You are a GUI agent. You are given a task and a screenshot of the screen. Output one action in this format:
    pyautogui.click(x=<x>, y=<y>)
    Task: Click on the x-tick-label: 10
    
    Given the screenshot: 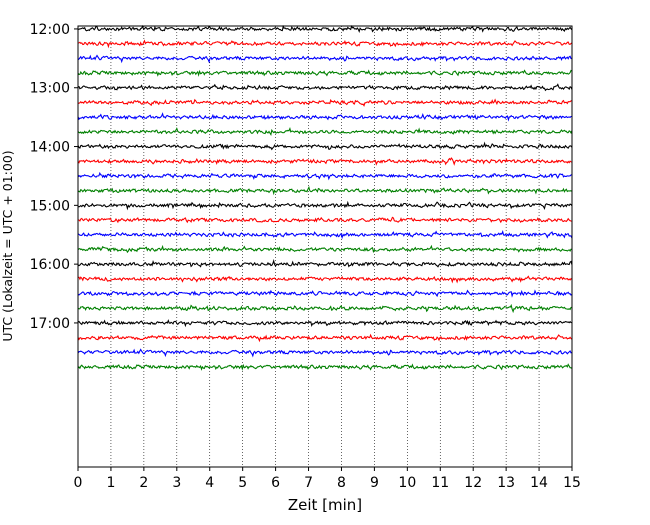 What is the action you would take?
    pyautogui.click(x=407, y=483)
    